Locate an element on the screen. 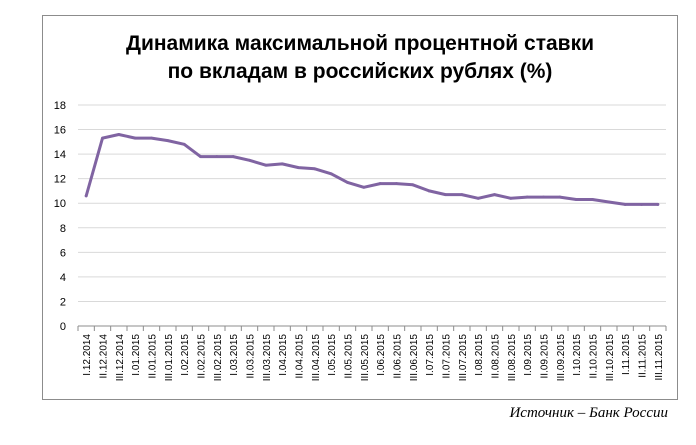 Image resolution: width=696 pixels, height=445 pixels. x-tick-label: I.12.2014 is located at coordinates (87, 355).